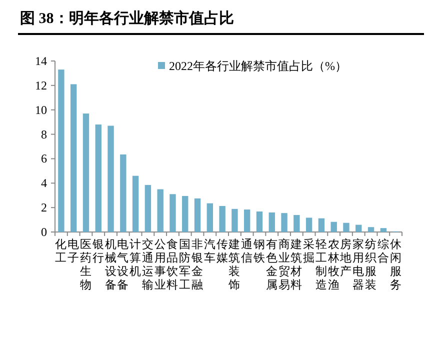 The image size is (437, 337). I want to click on x-tick-label: 综合, so click(383, 250).